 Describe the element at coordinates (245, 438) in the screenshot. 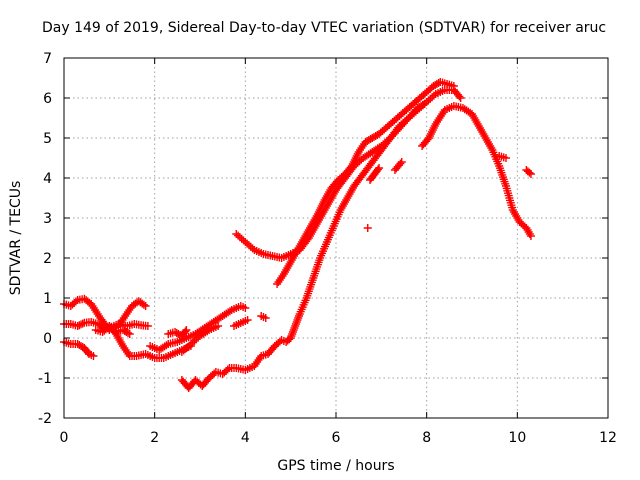

I see `x-tick-label: 4` at that location.